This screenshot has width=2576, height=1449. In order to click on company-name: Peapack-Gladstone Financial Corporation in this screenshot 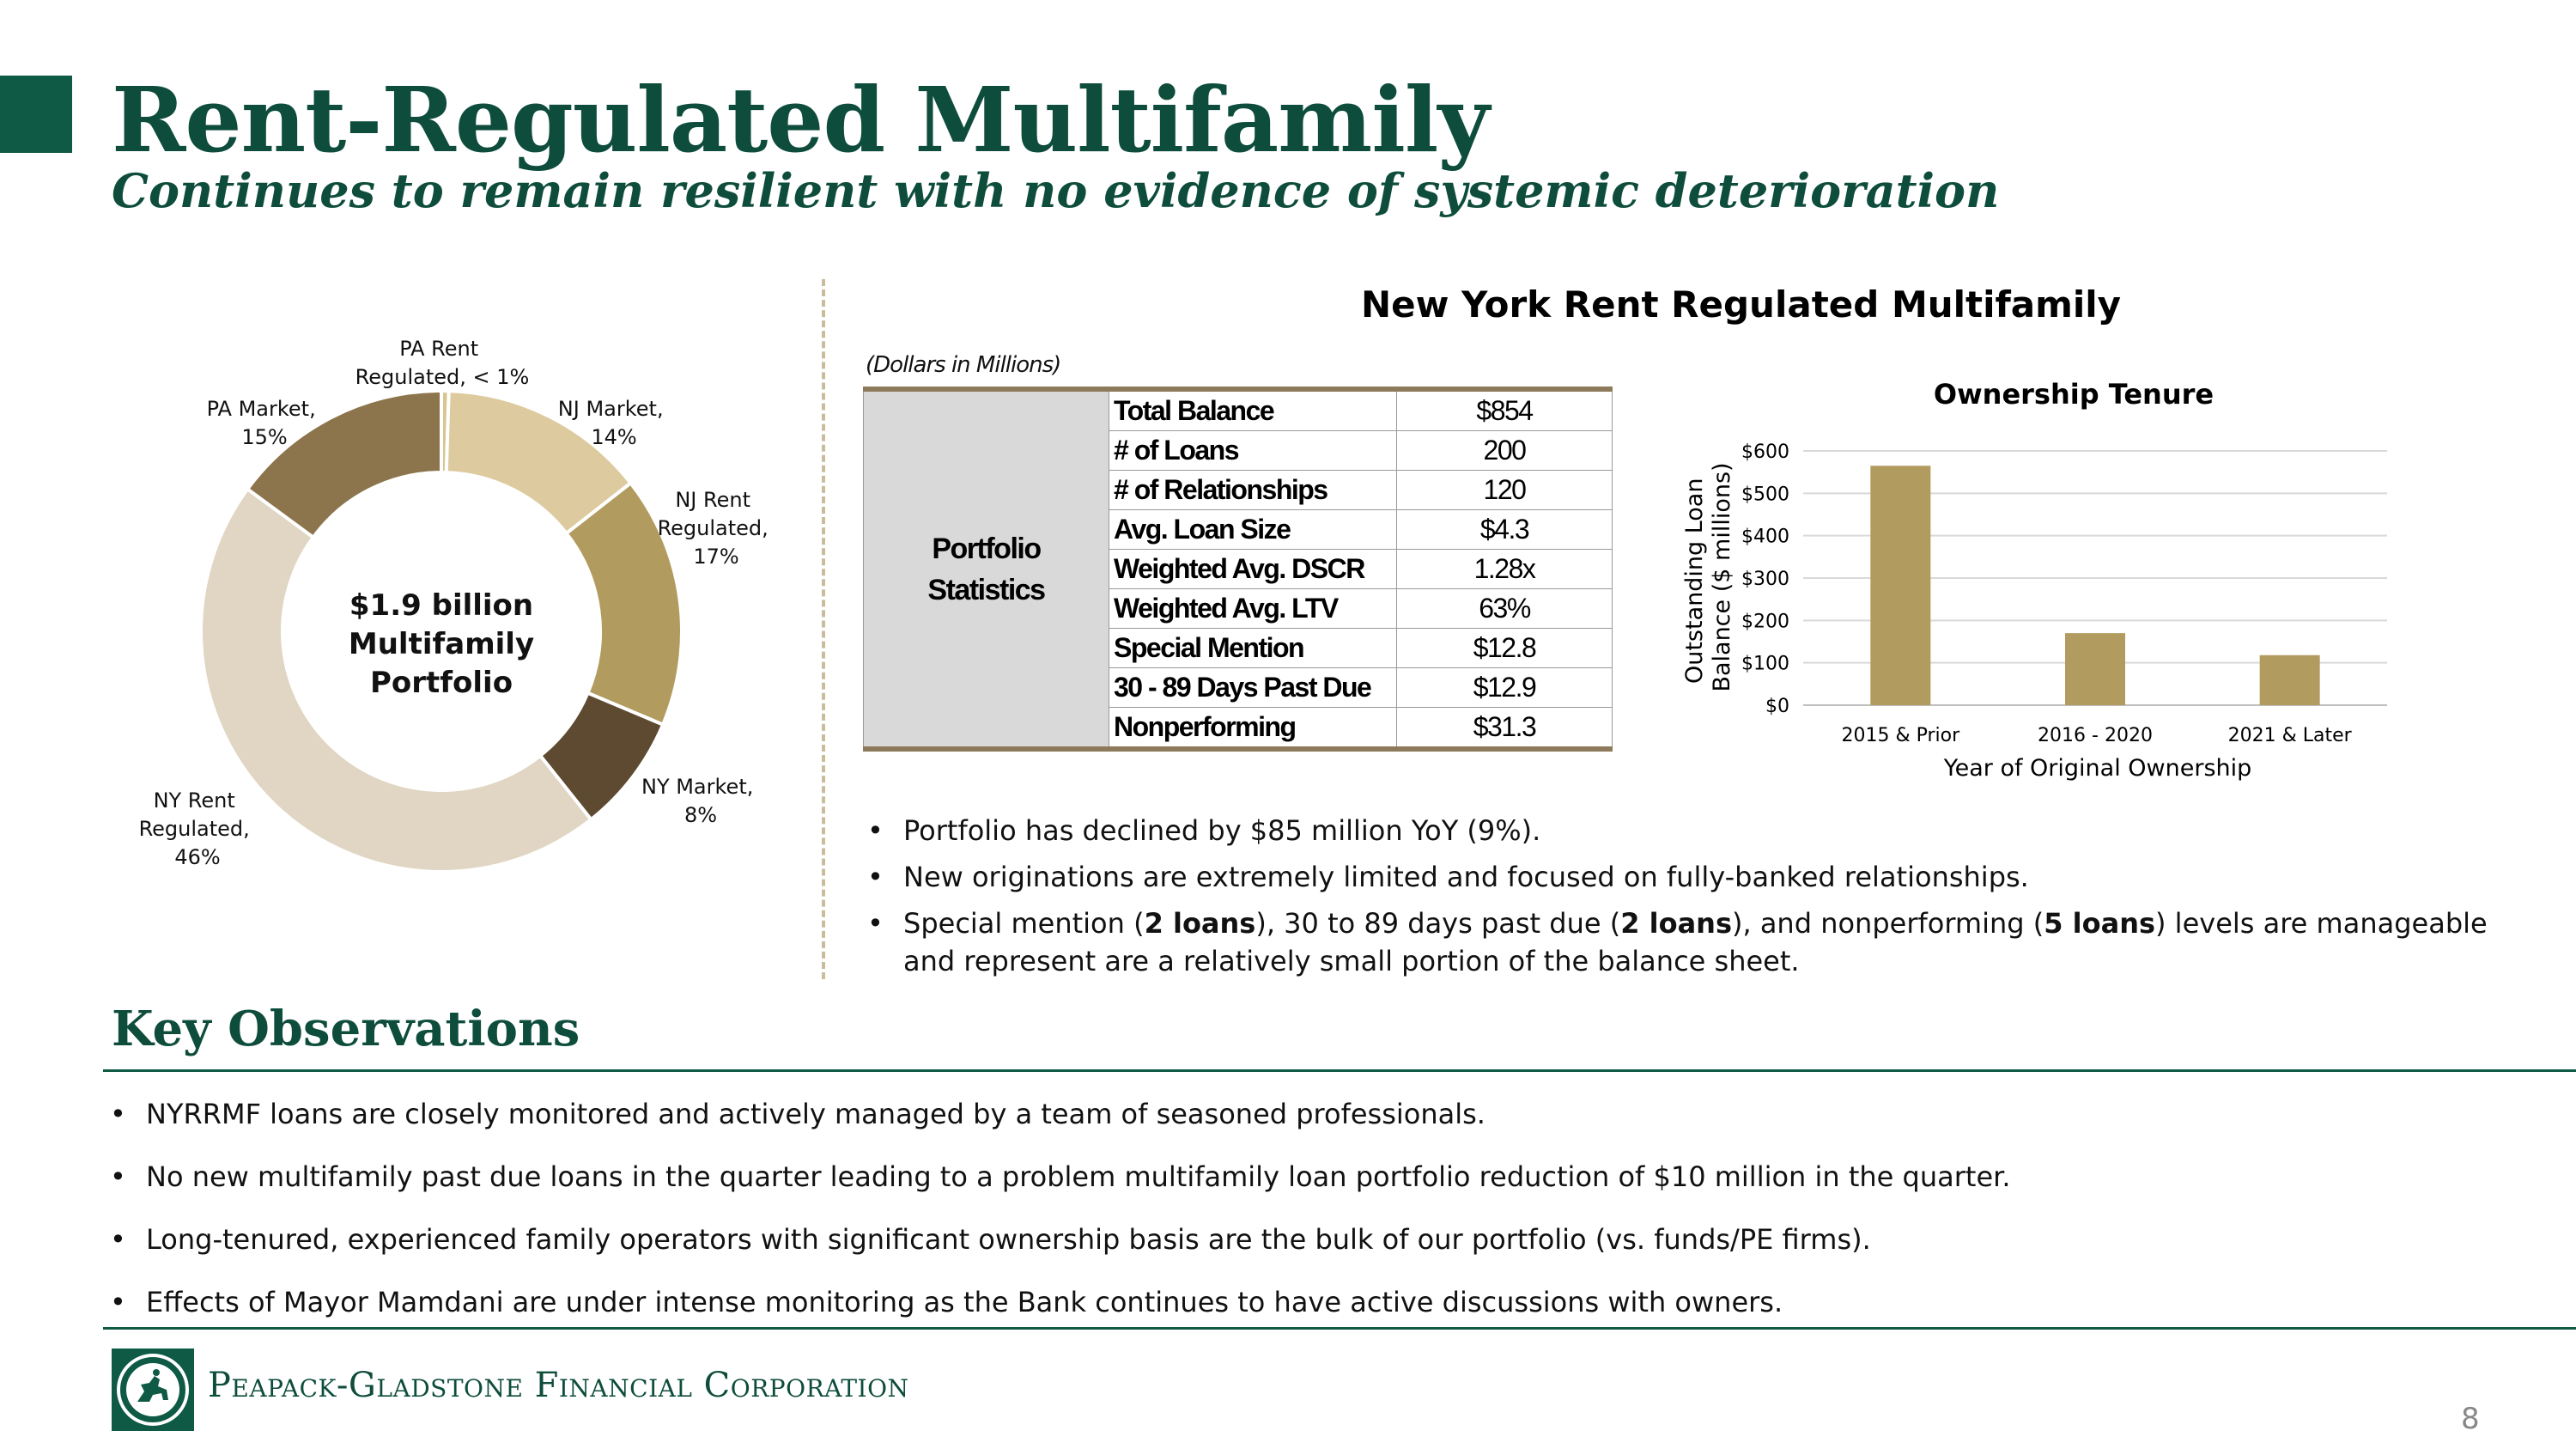, I will do `click(558, 1385)`.